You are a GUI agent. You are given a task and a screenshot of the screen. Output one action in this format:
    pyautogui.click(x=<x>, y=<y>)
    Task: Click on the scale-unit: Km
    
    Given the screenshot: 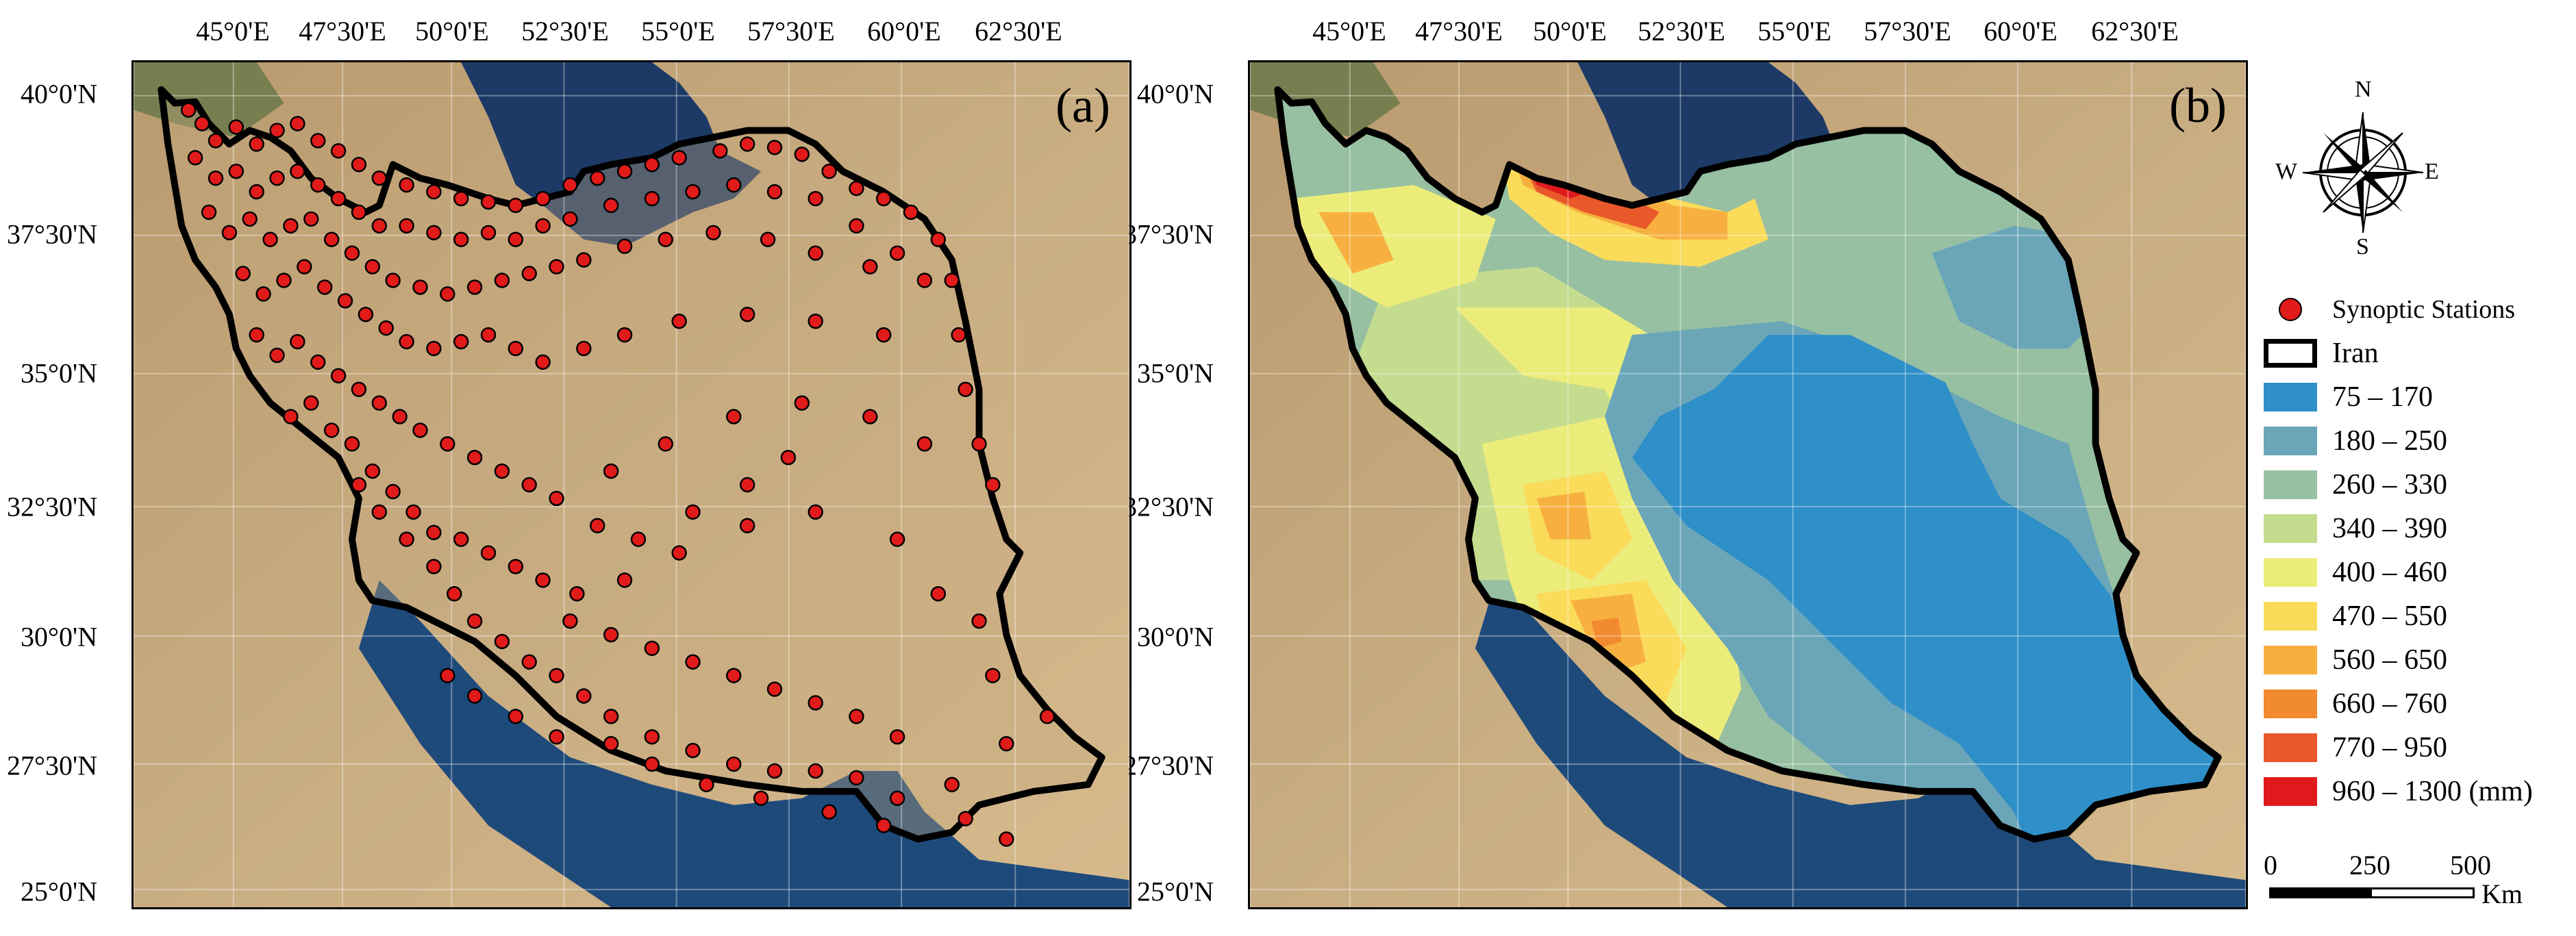 What is the action you would take?
    pyautogui.click(x=2502, y=893)
    